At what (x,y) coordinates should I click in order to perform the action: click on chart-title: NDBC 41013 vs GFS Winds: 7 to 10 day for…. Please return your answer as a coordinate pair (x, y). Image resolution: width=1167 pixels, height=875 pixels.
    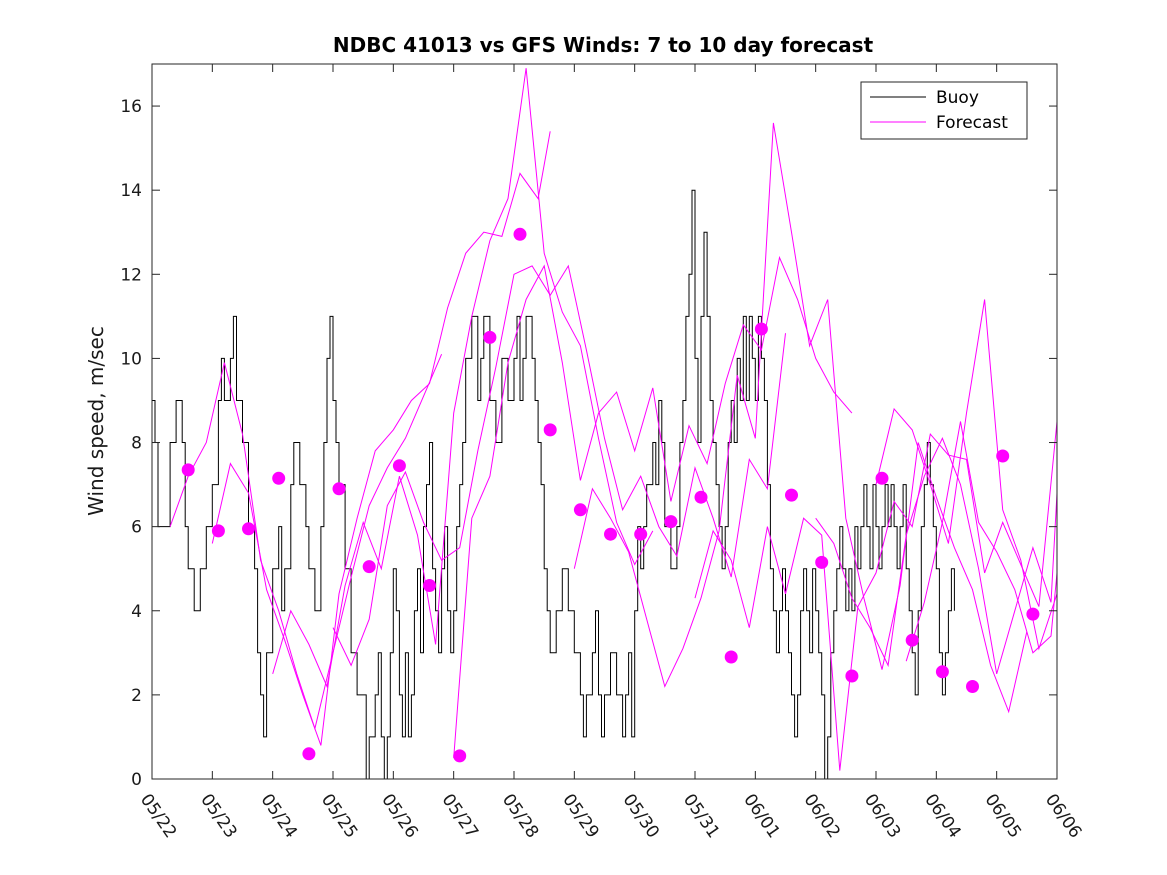
    Looking at the image, I should click on (603, 45).